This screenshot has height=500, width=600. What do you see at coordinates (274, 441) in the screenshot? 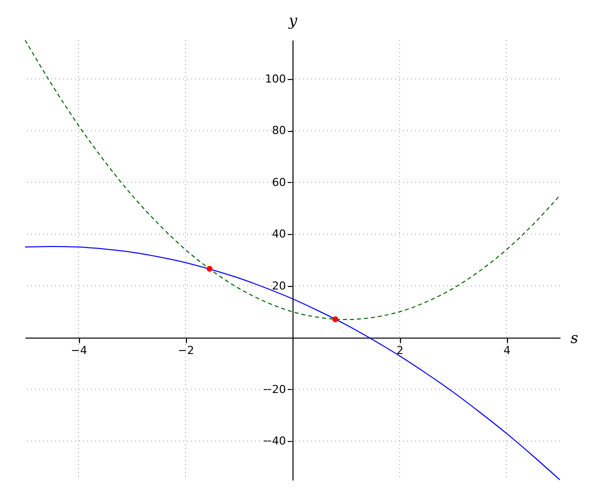
I see `y-tick-label: −40` at bounding box center [274, 441].